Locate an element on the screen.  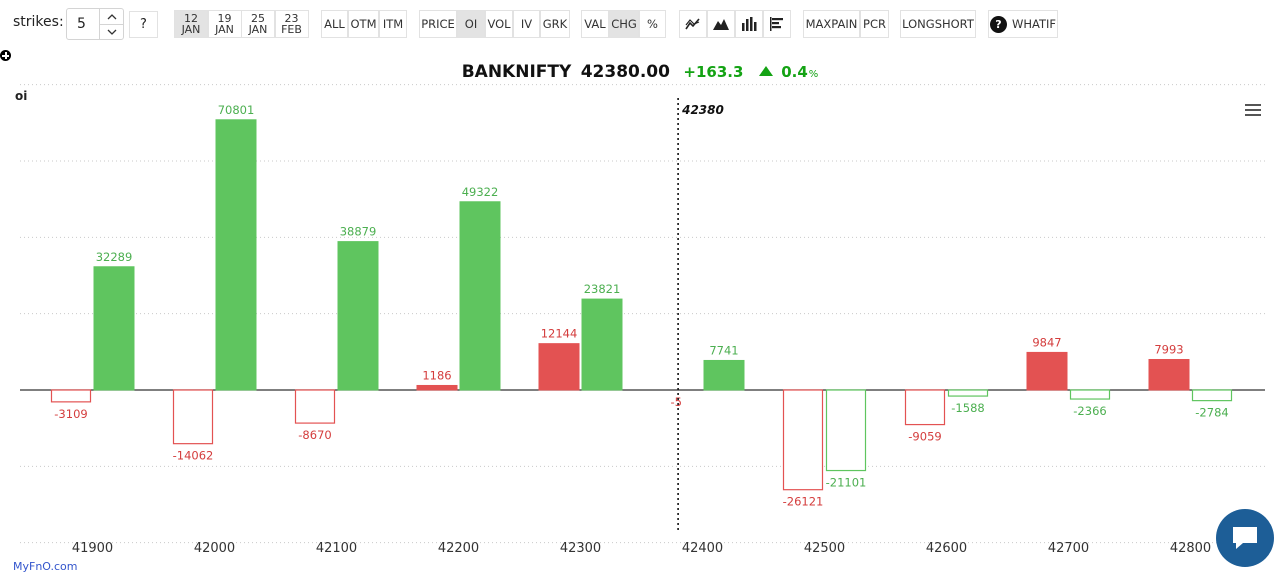
strikes-stepper: 5 is located at coordinates (95, 24).